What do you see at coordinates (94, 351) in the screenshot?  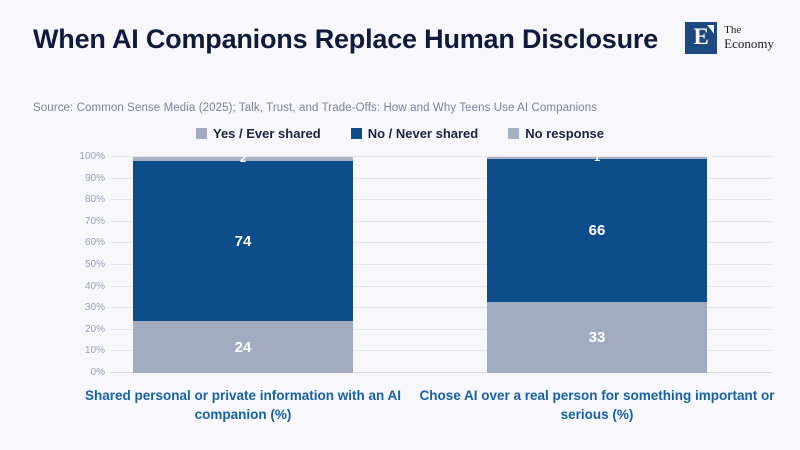 I see `y-tick-label: 10%` at bounding box center [94, 351].